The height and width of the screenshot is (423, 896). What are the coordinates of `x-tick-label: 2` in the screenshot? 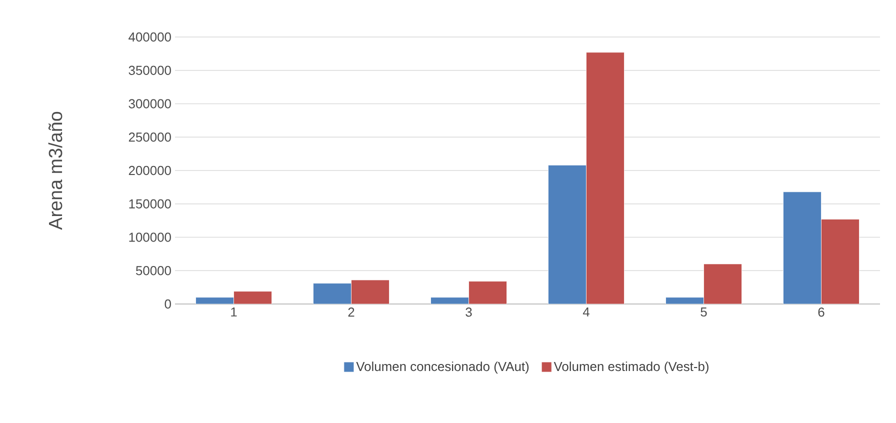 It's located at (351, 312).